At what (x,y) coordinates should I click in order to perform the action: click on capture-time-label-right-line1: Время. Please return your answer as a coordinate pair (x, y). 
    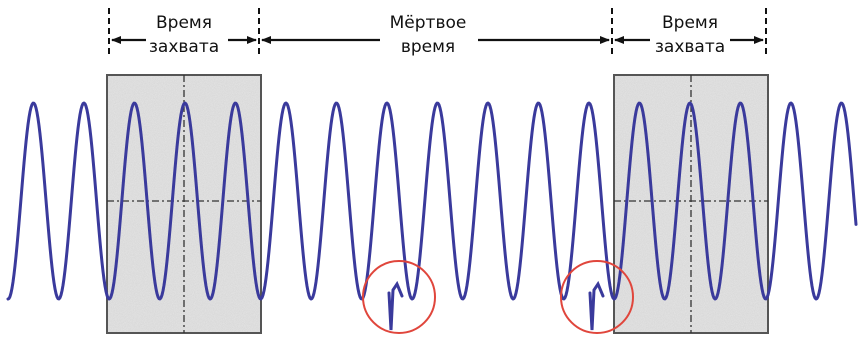
    Looking at the image, I should click on (690, 23).